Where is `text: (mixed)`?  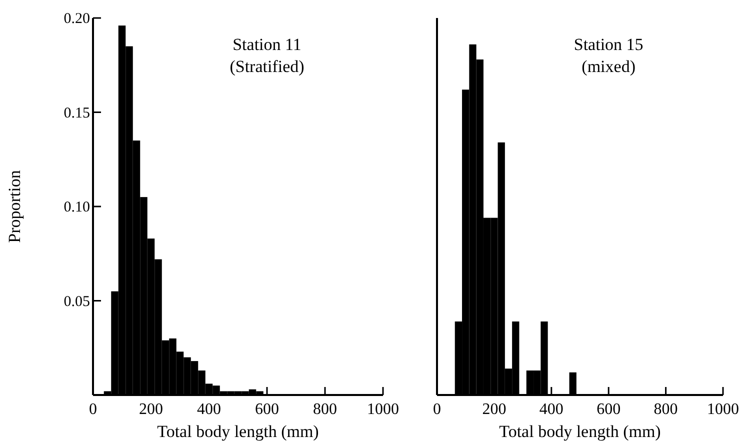
text: (mixed) is located at coordinates (609, 66).